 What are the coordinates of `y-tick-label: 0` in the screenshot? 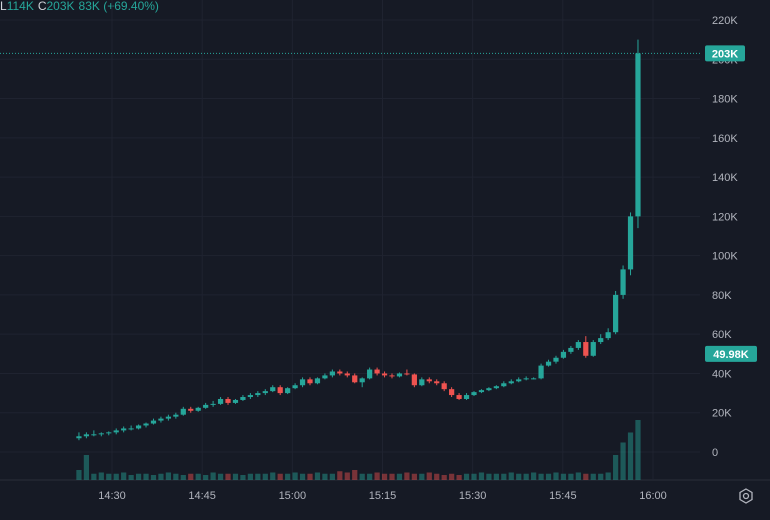 It's located at (715, 453).